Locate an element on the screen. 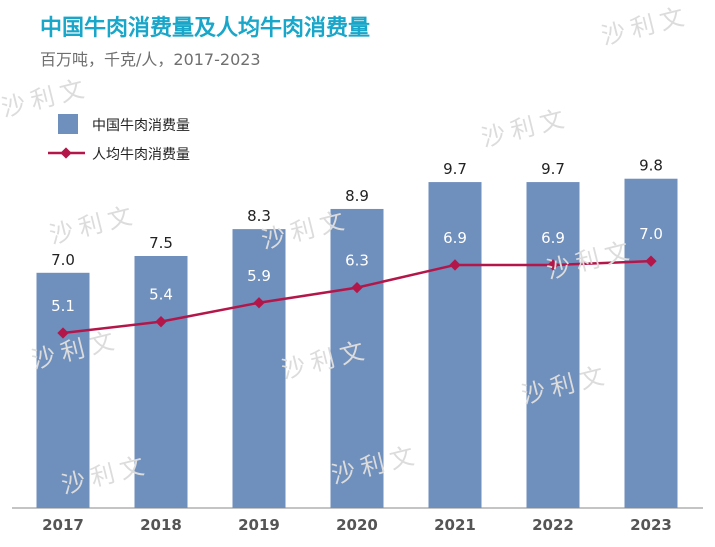  bar-value-label: 7.0 is located at coordinates (63, 260).